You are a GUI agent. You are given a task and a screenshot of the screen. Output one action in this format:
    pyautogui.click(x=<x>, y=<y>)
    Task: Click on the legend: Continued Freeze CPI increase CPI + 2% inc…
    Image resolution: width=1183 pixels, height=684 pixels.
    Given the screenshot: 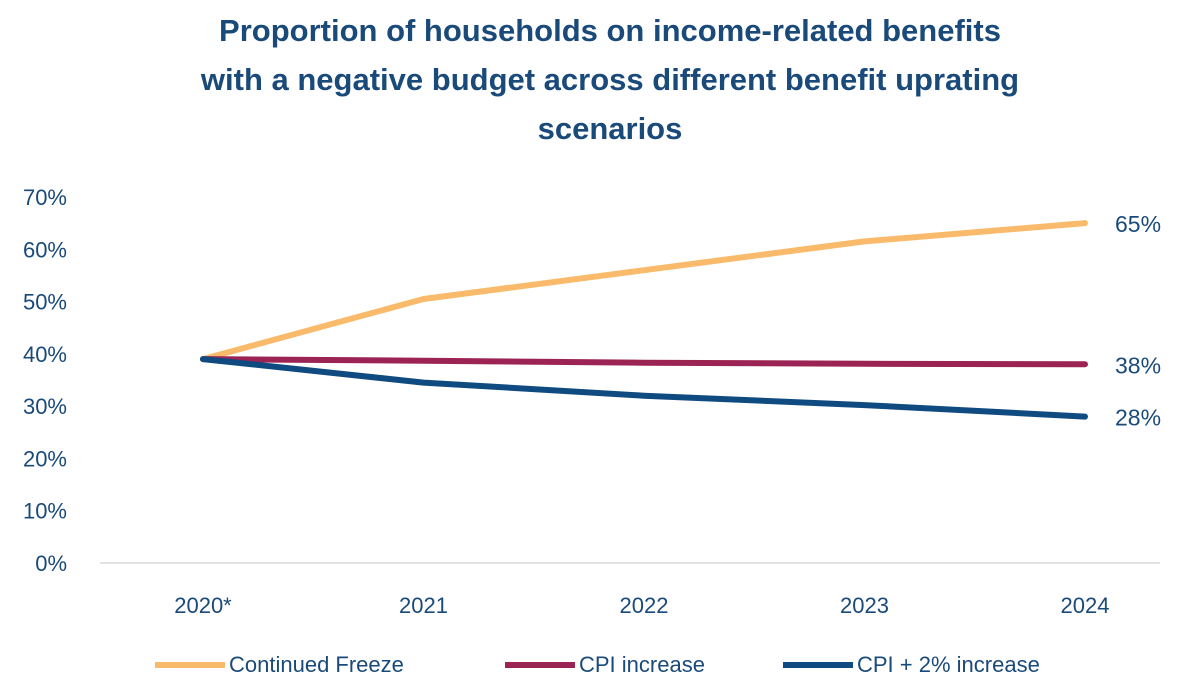 What is the action you would take?
    pyautogui.click(x=597, y=664)
    